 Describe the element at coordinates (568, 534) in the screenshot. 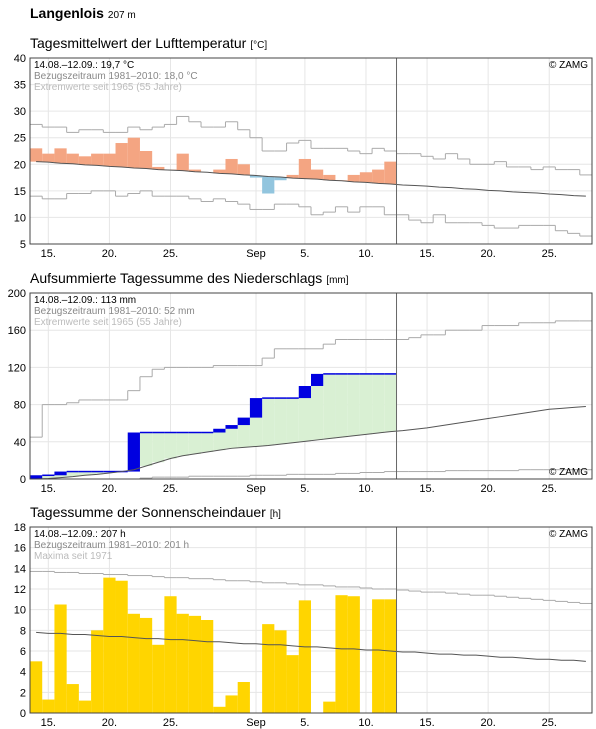

I see `copyright: © ZAMG` at that location.